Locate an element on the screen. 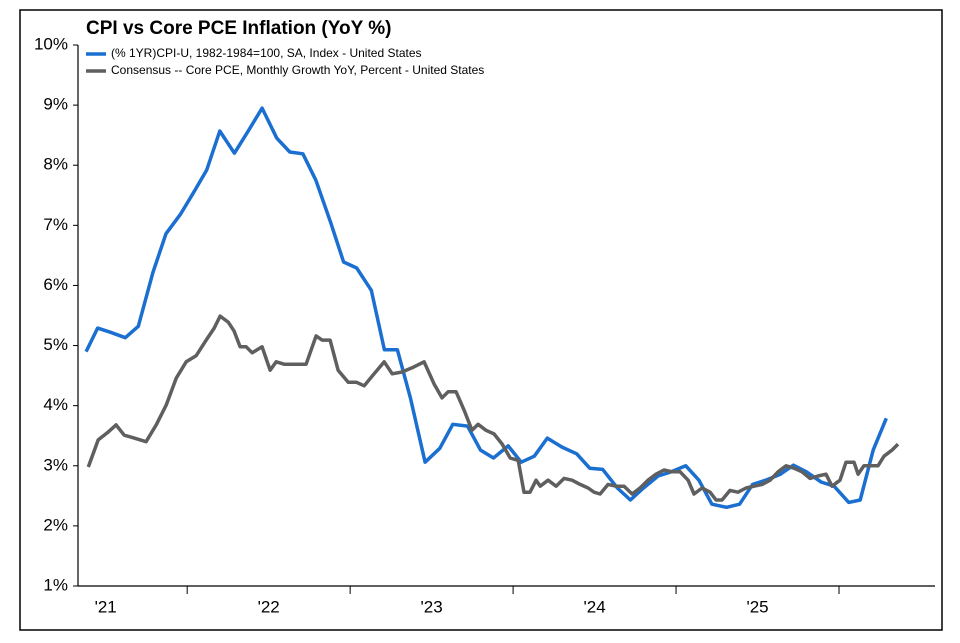 This screenshot has height=643, width=960. y-tick-label: 5% is located at coordinates (55, 344).